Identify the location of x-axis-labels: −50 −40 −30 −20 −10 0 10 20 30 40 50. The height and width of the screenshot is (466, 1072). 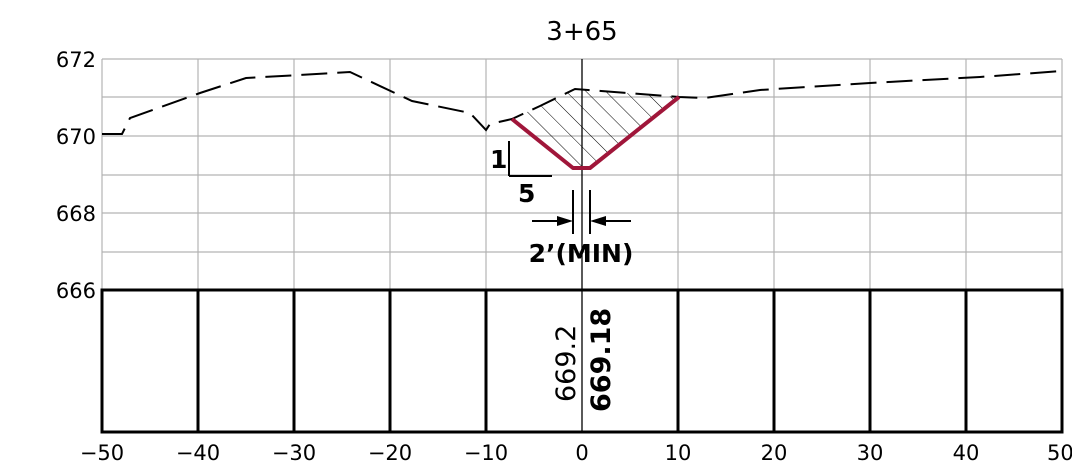
(576, 453).